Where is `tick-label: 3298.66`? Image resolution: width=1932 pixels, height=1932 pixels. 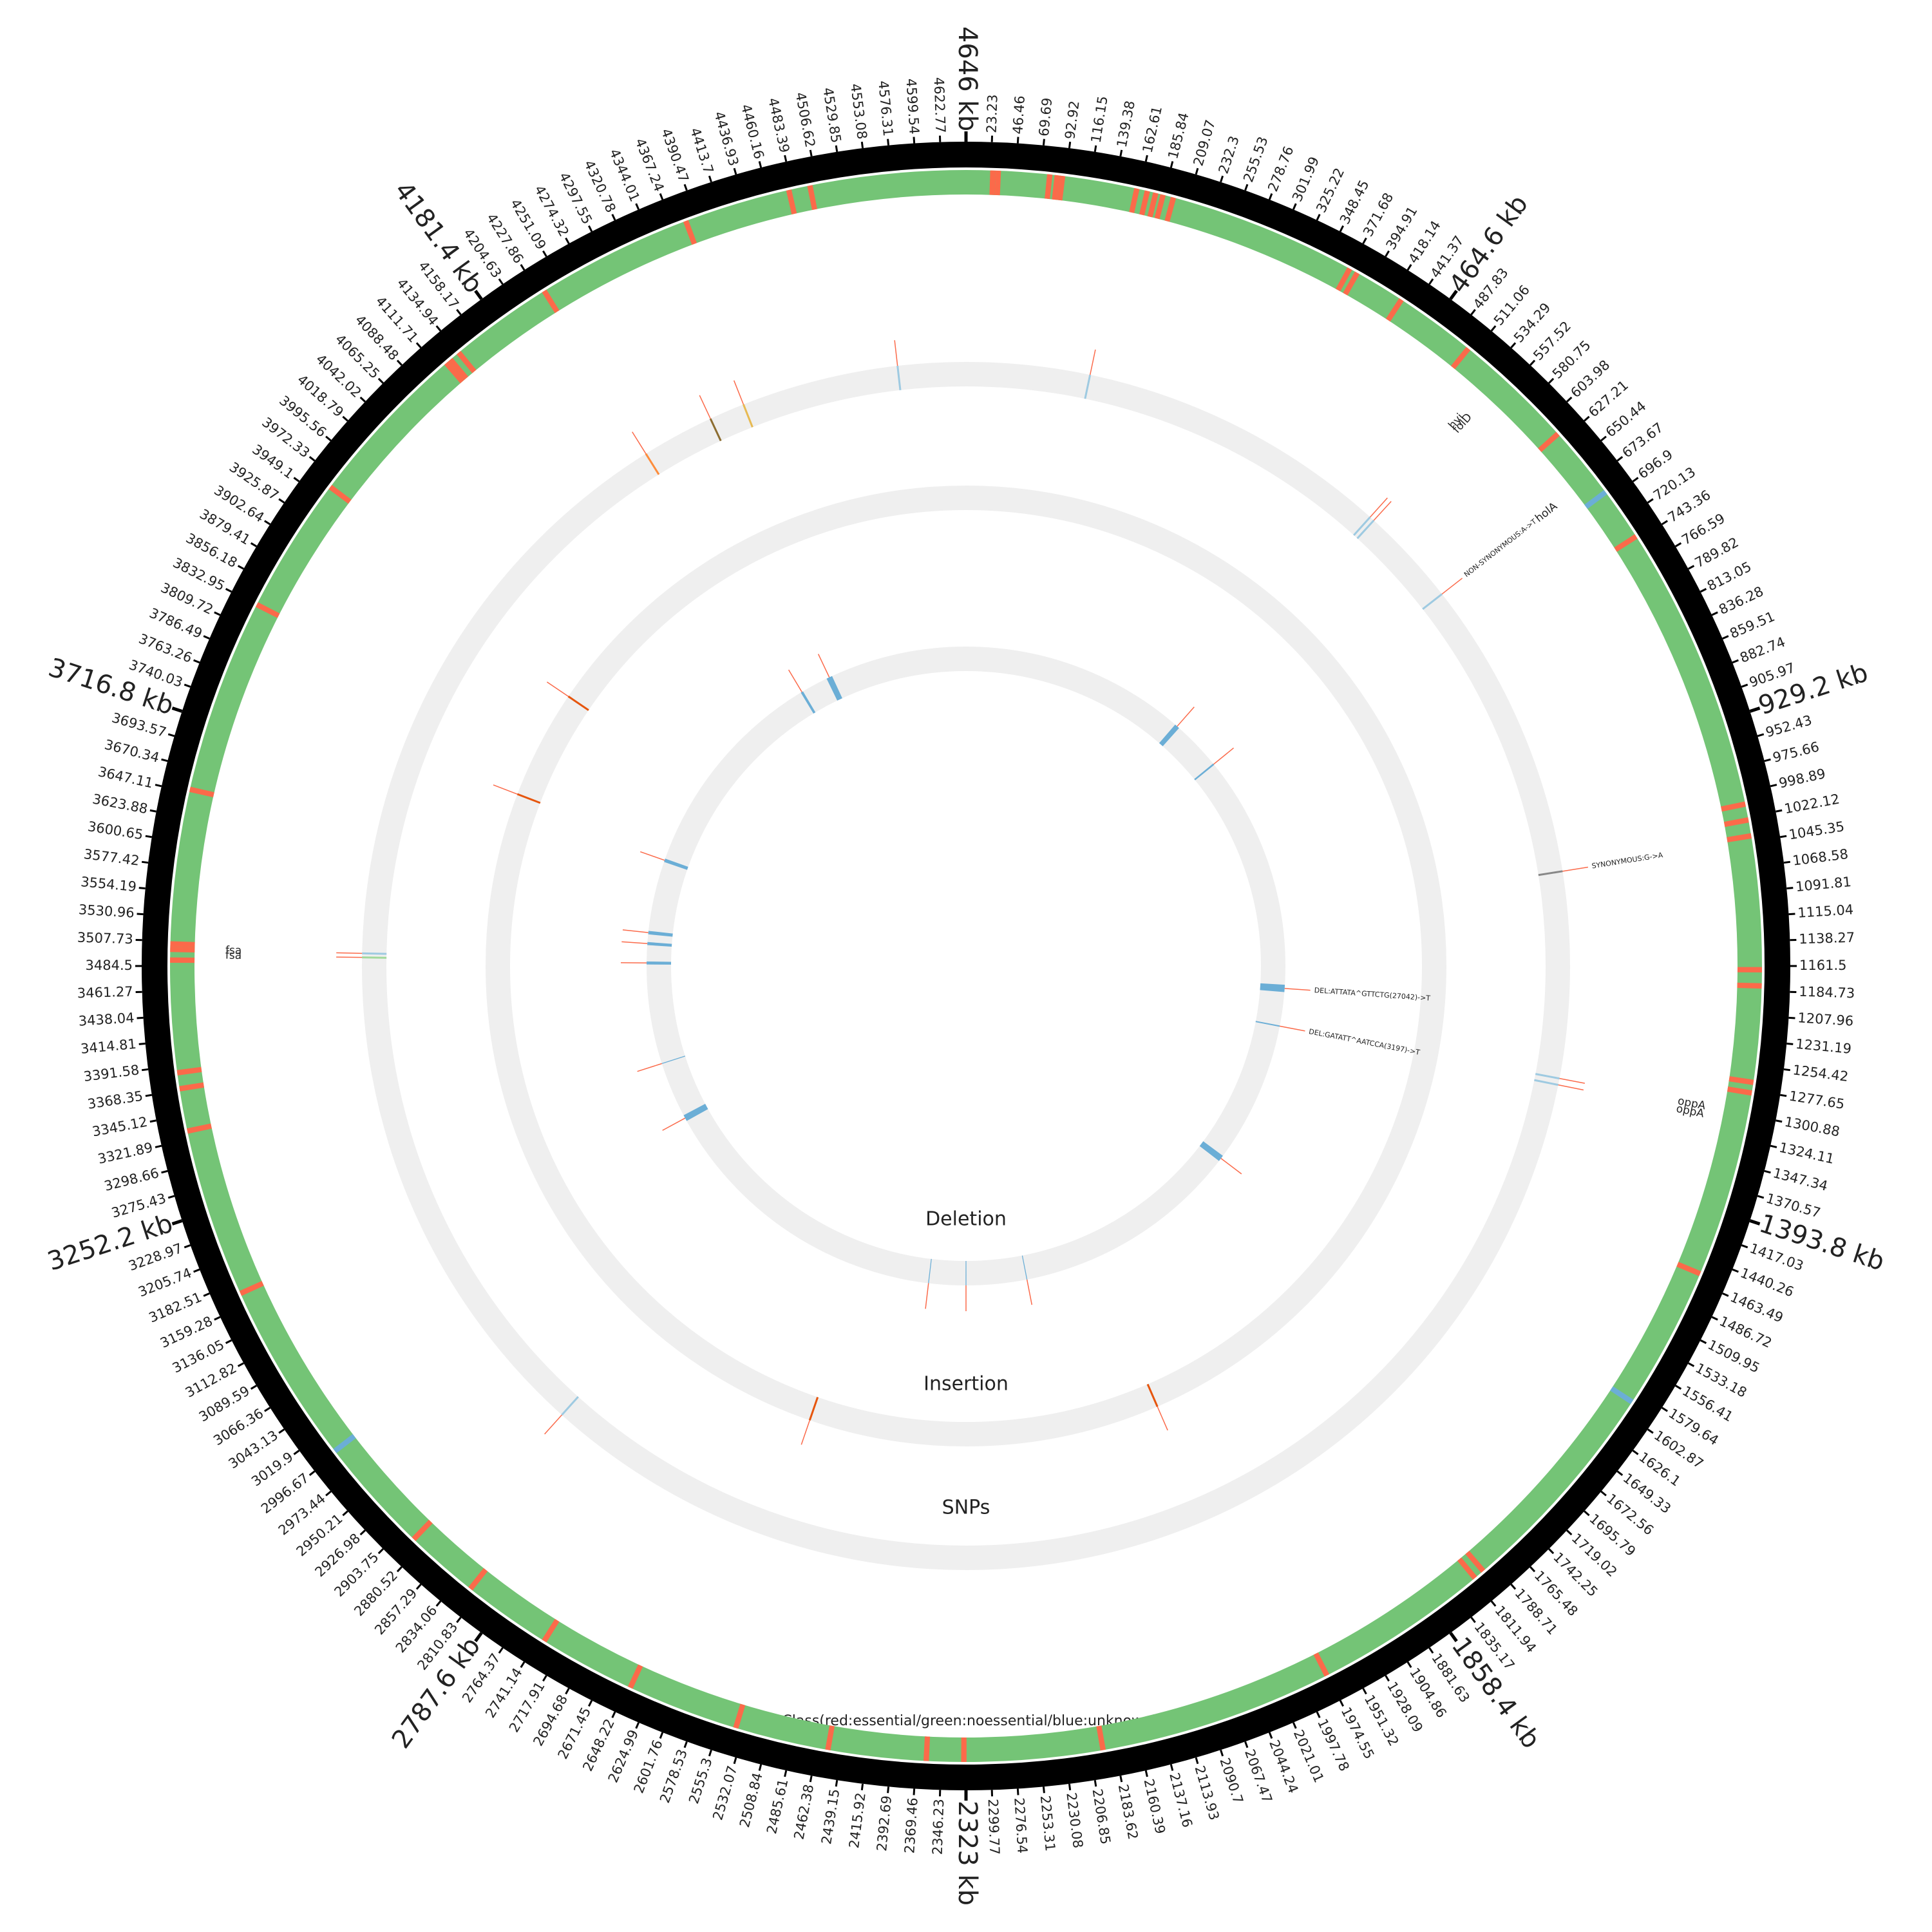 tick-label: 3298.66 is located at coordinates (131, 1179).